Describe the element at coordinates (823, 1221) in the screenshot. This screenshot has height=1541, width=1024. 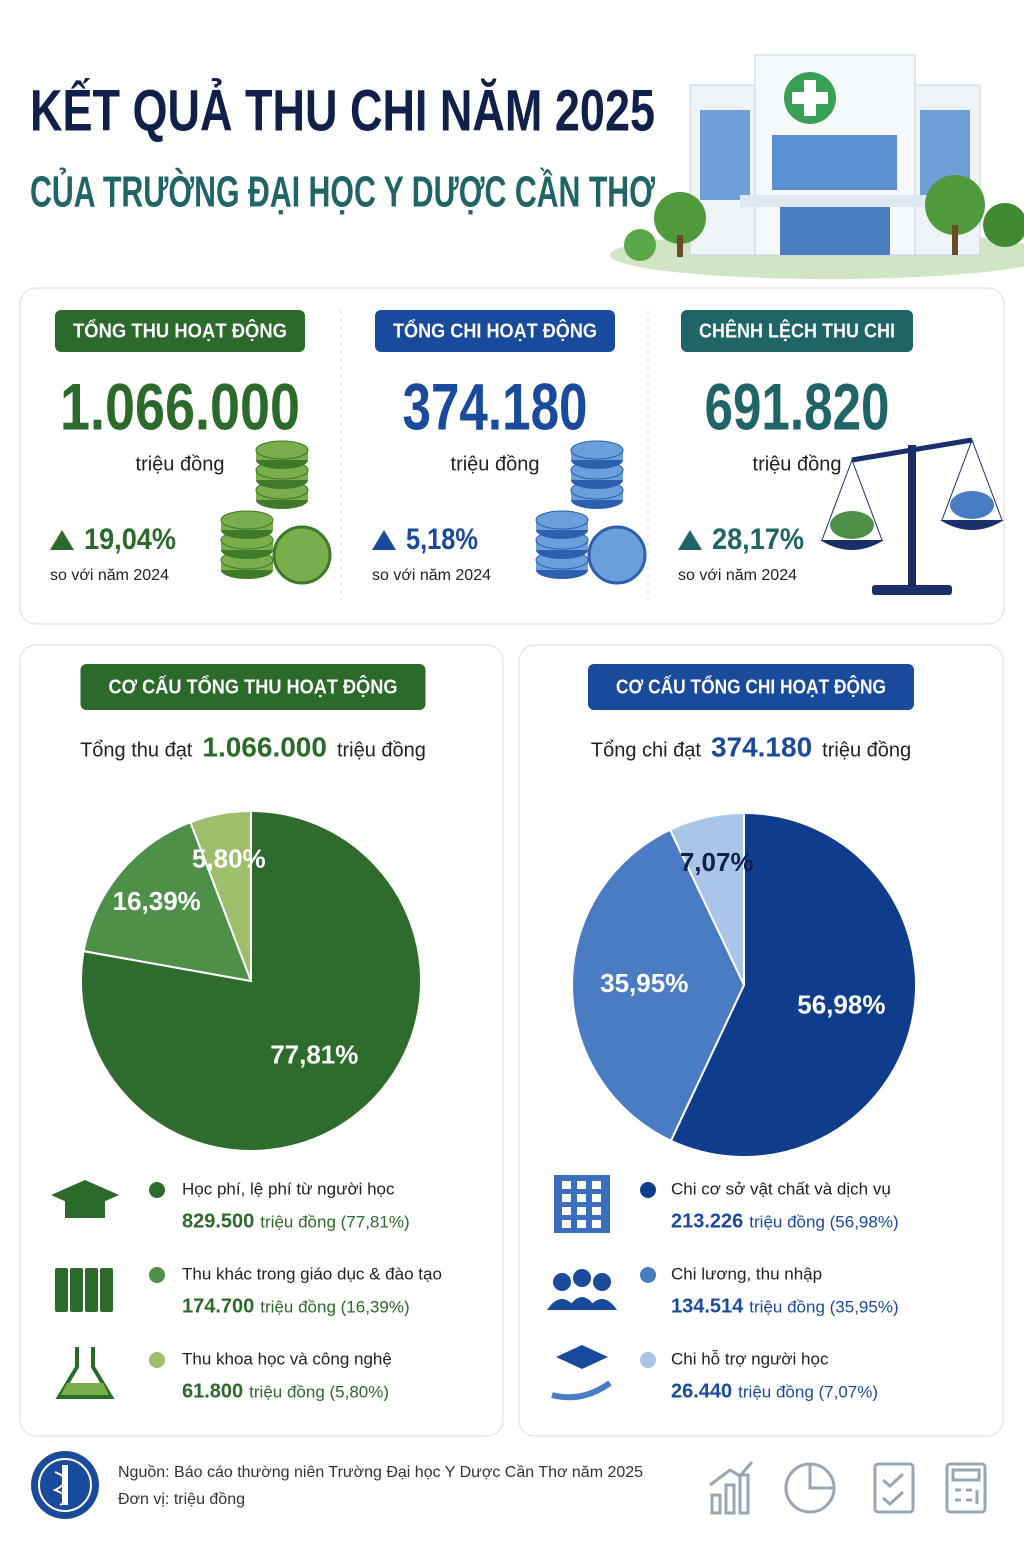
I see `legend-note: triệu đồng (56,98%)` at that location.